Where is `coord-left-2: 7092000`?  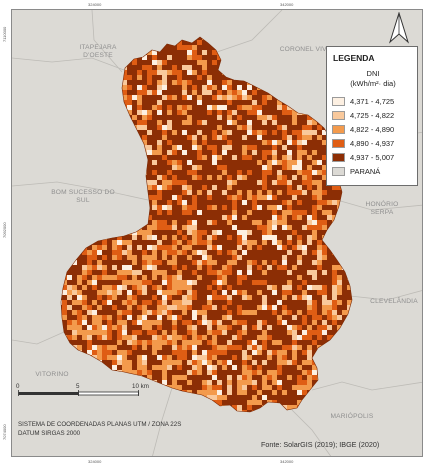
coord-left-2: 7092000 is located at coordinates (4, 230).